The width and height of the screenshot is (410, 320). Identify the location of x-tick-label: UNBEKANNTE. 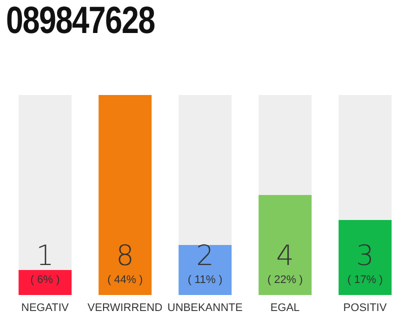
(205, 308).